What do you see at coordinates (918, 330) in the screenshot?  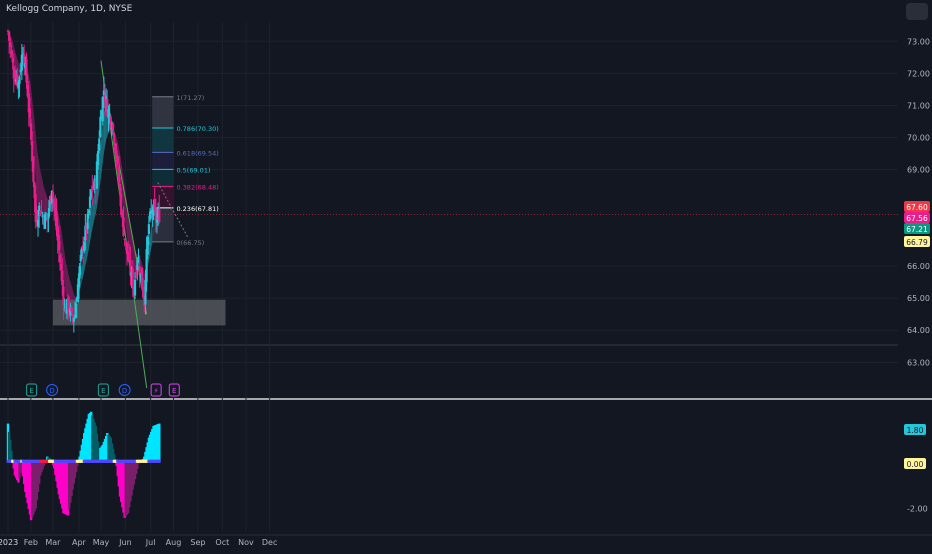 I see `price-axis-tick: 64.00` at bounding box center [918, 330].